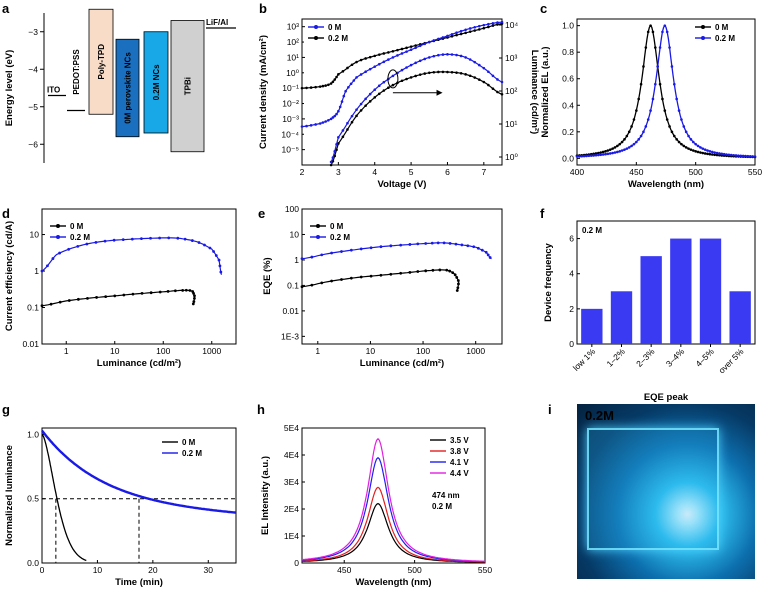 The width and height of the screenshot is (764, 592). What do you see at coordinates (340, 237) in the screenshot?
I see `panel-e-legend-label-1: 0.2 M` at bounding box center [340, 237].